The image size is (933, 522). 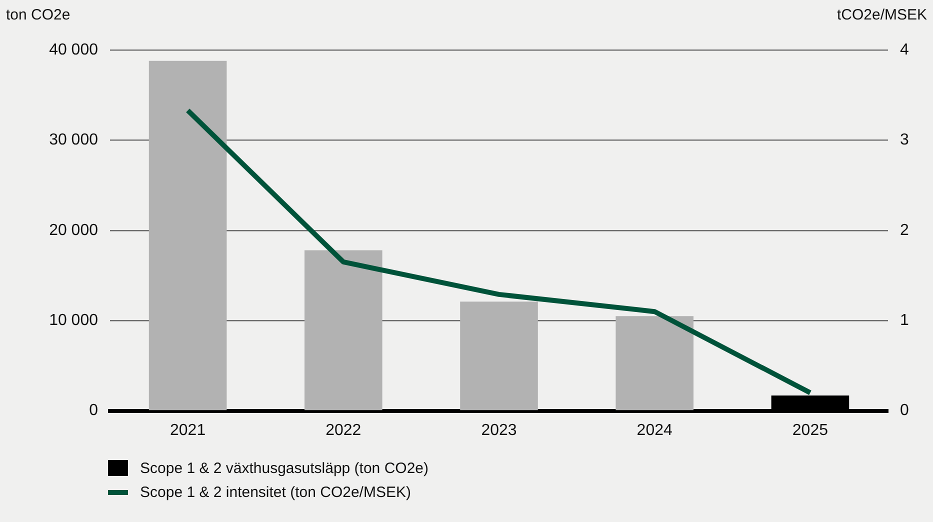 I want to click on x-tick-label: 2022, so click(x=344, y=430).